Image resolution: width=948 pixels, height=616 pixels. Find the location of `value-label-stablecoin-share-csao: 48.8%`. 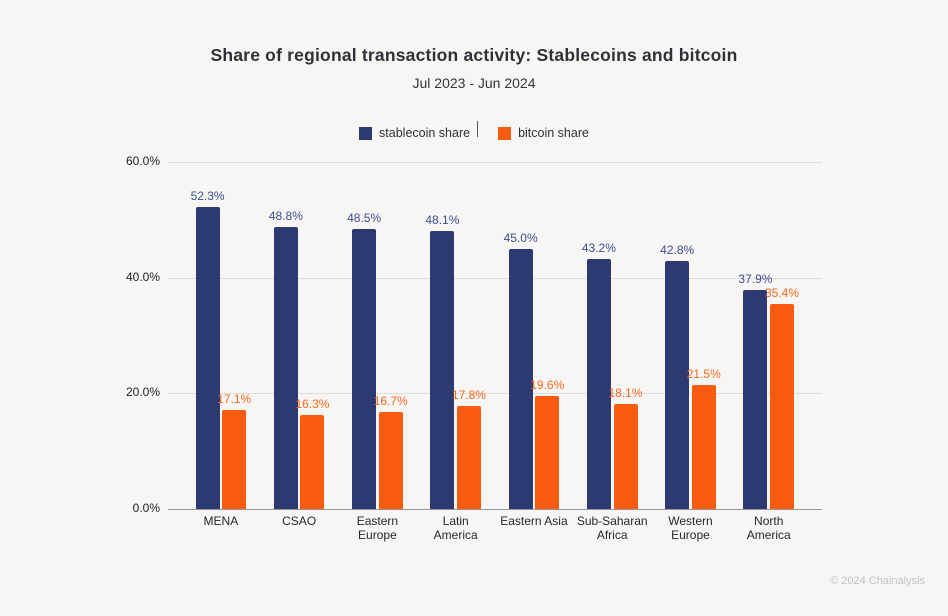

value-label-stablecoin-share-csao: 48.8% is located at coordinates (285, 215).